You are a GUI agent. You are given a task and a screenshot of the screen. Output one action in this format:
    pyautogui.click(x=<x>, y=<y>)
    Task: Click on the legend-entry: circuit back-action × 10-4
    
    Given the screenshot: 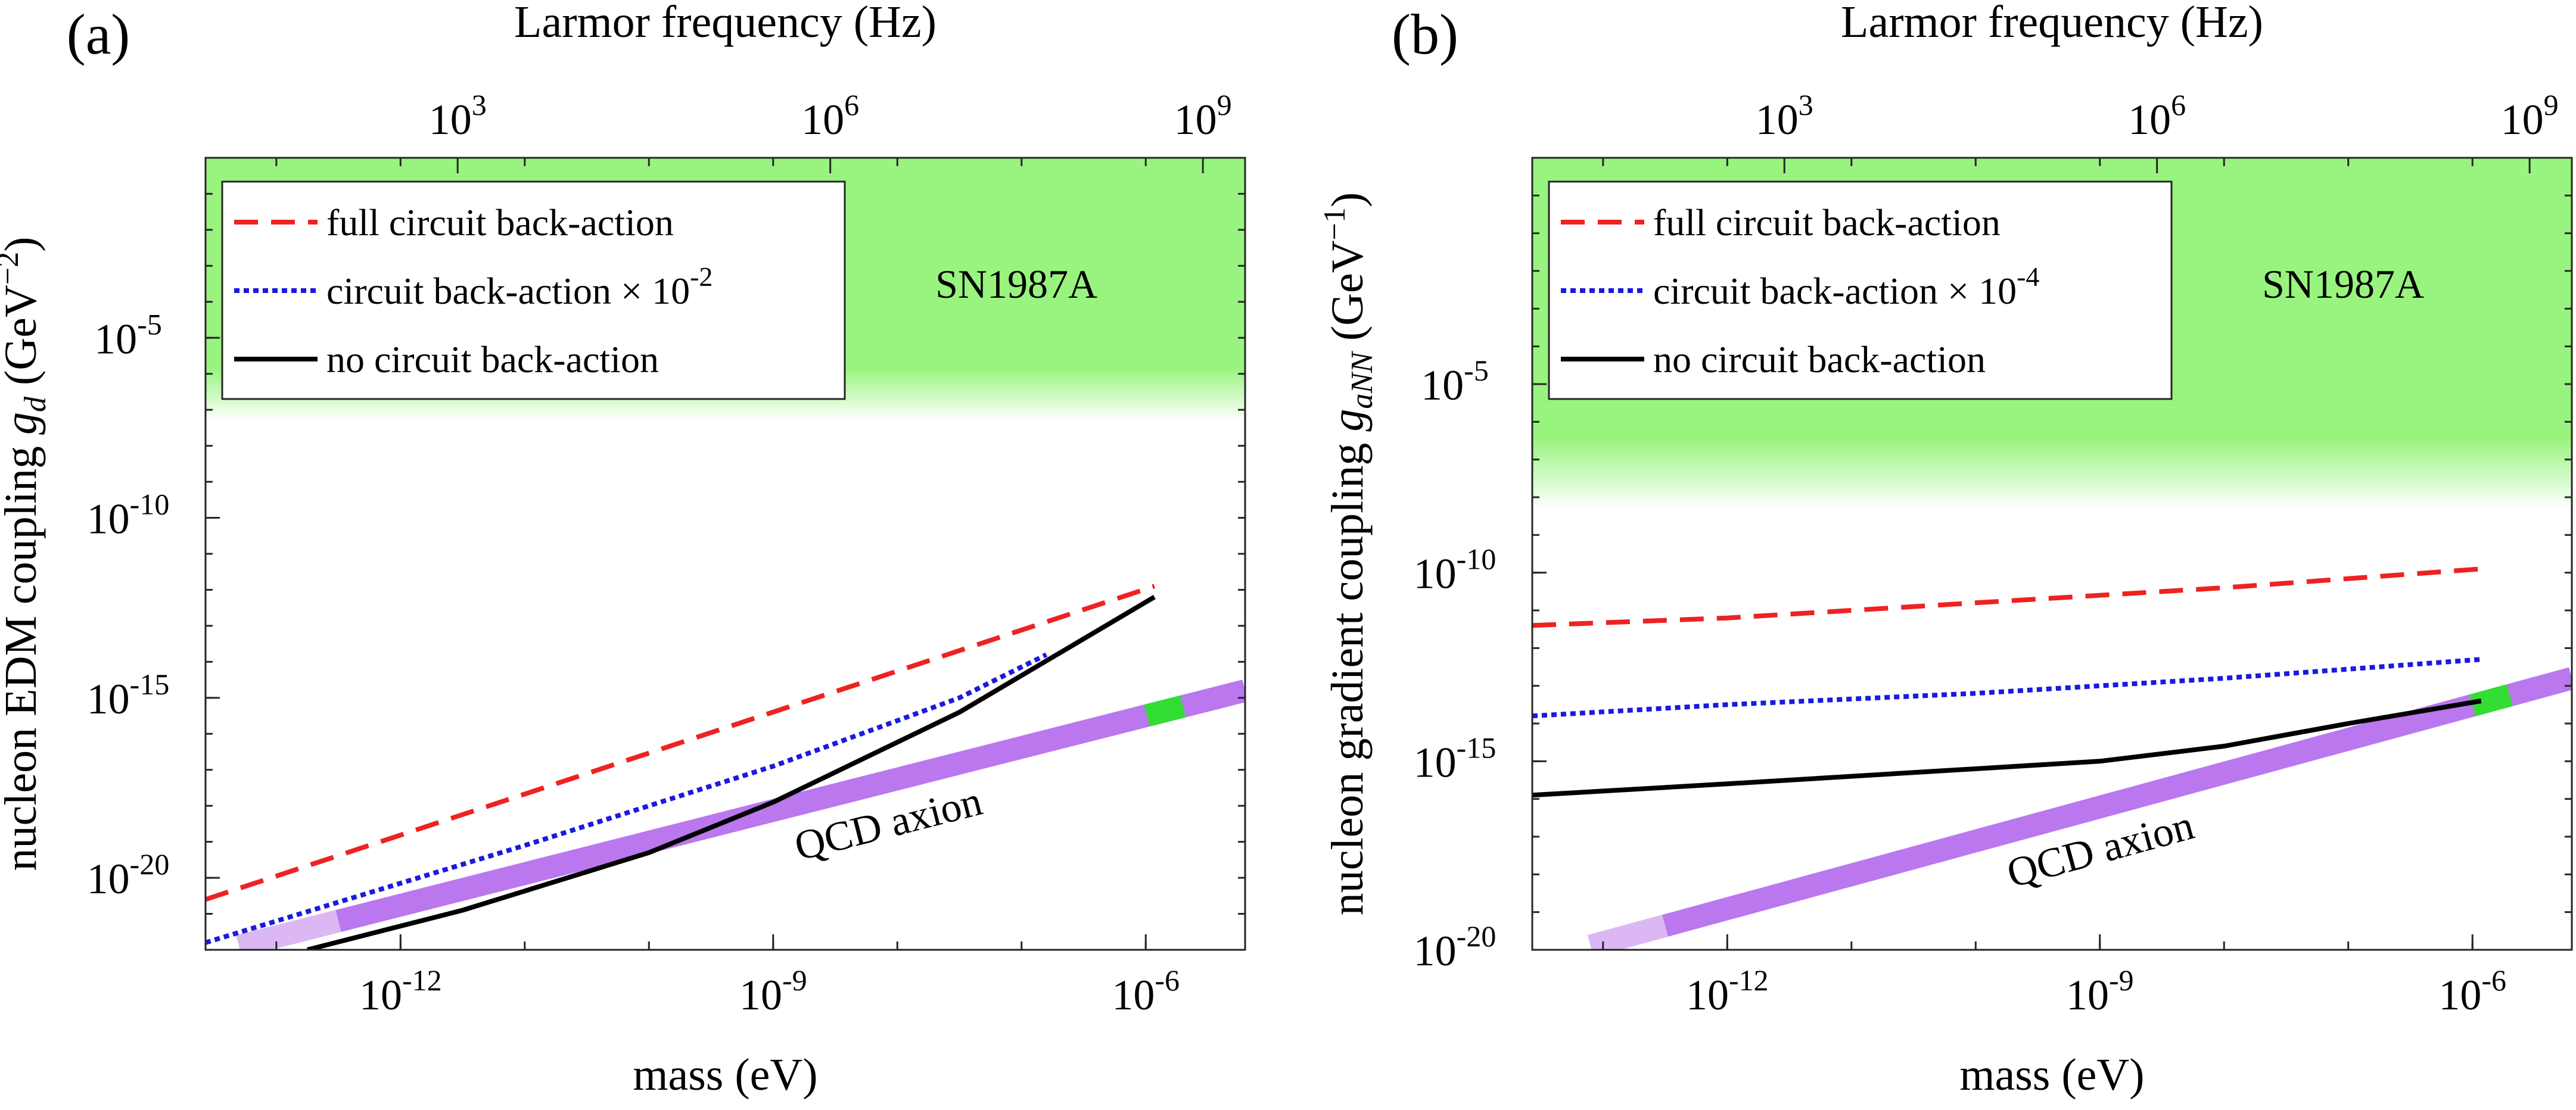 What is the action you would take?
    pyautogui.click(x=1846, y=286)
    